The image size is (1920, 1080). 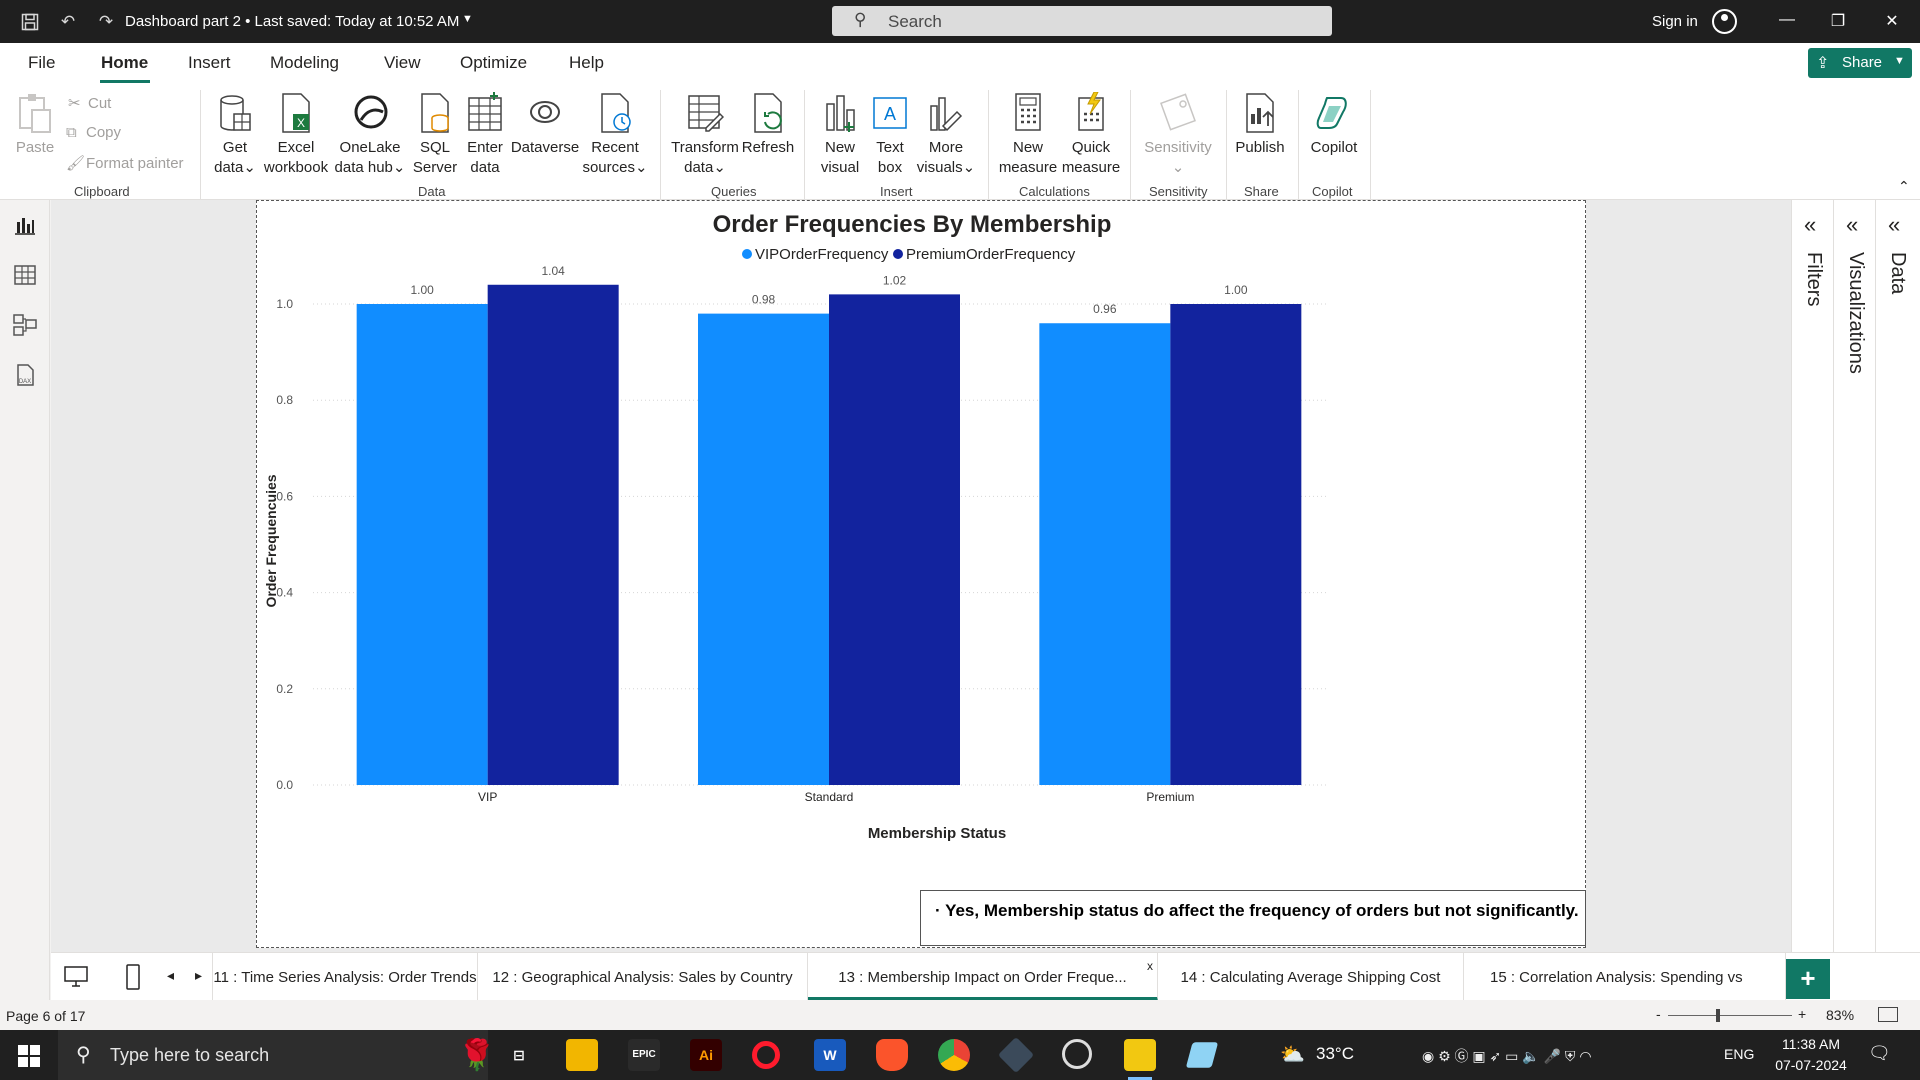 I want to click on mobile-layout-icon, so click(x=133, y=977).